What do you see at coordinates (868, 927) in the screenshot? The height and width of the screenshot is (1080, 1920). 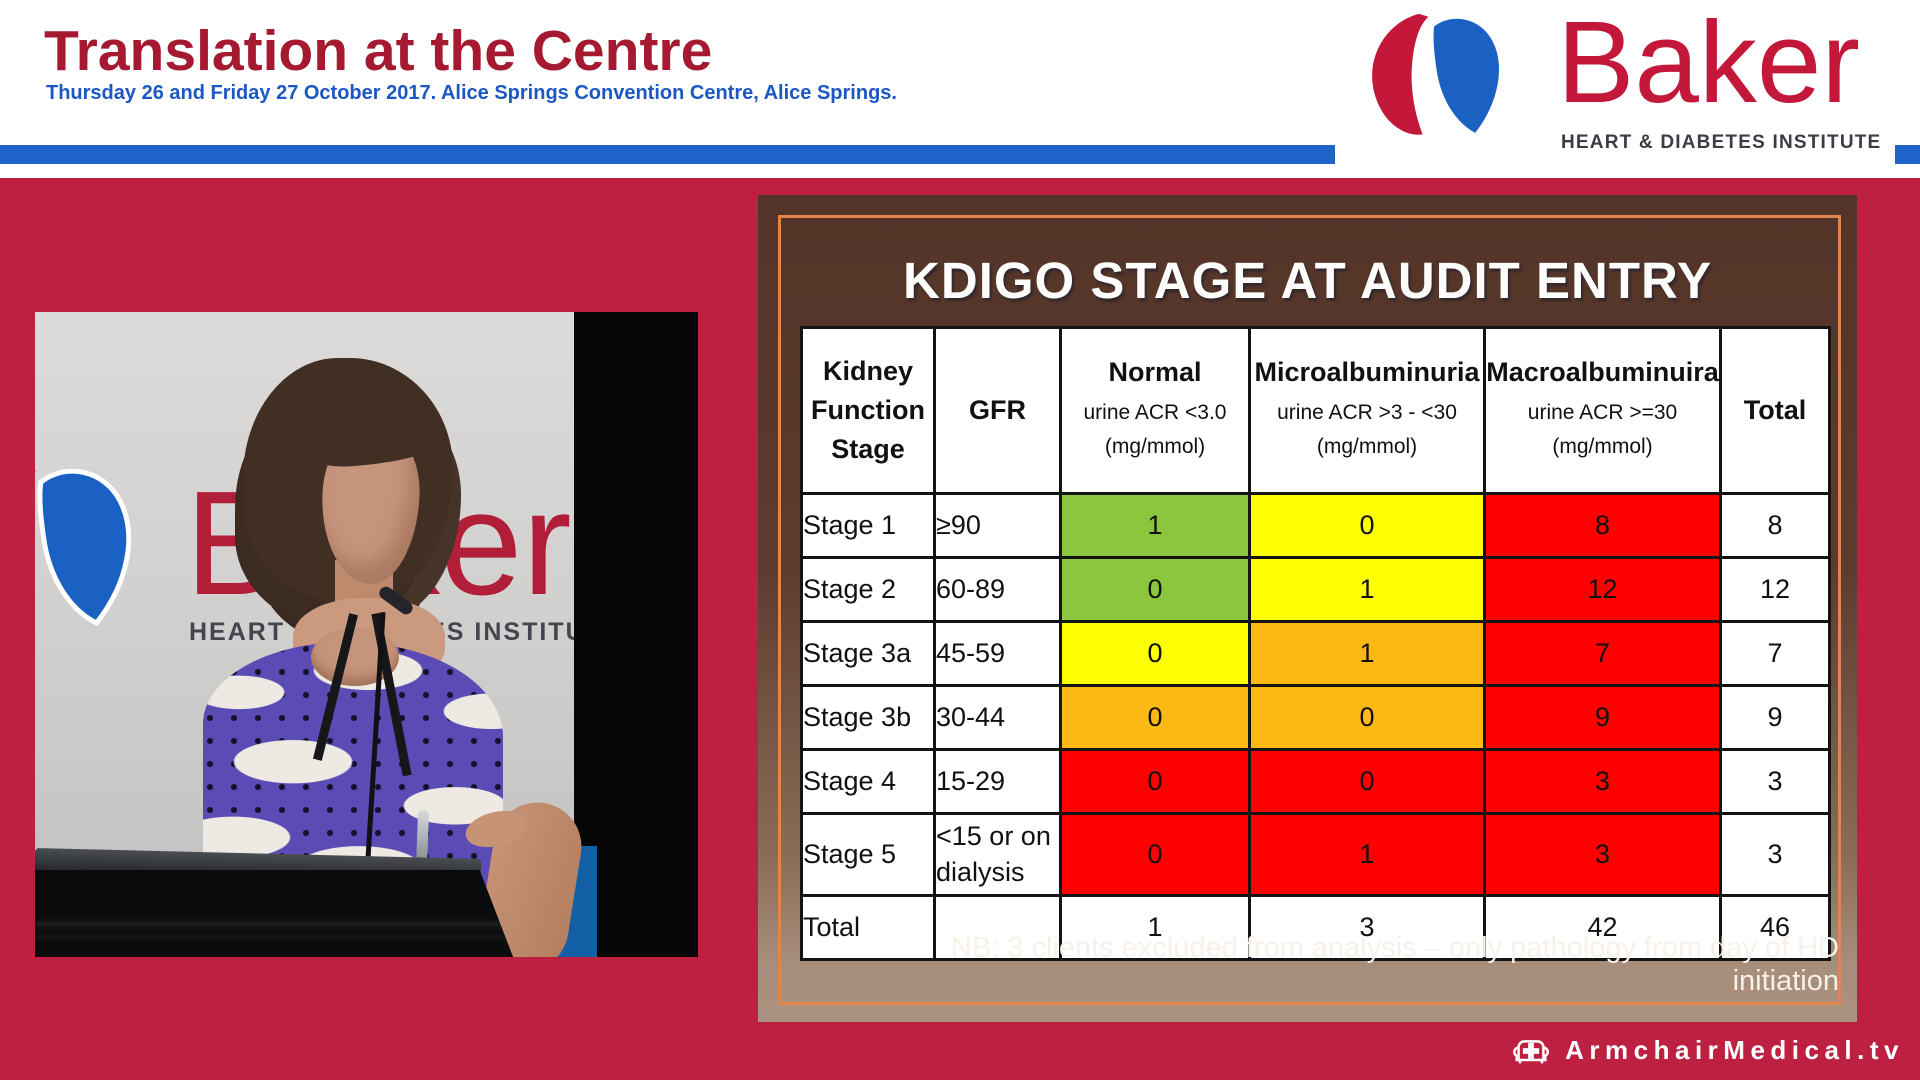 I see `cell-stage: Total` at bounding box center [868, 927].